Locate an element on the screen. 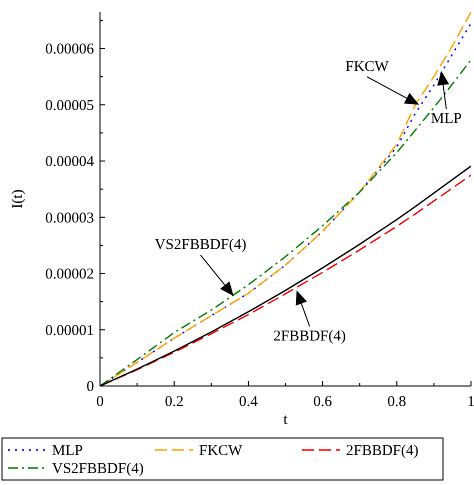 The image size is (474, 485). annotation: FKCW is located at coordinates (367, 66).